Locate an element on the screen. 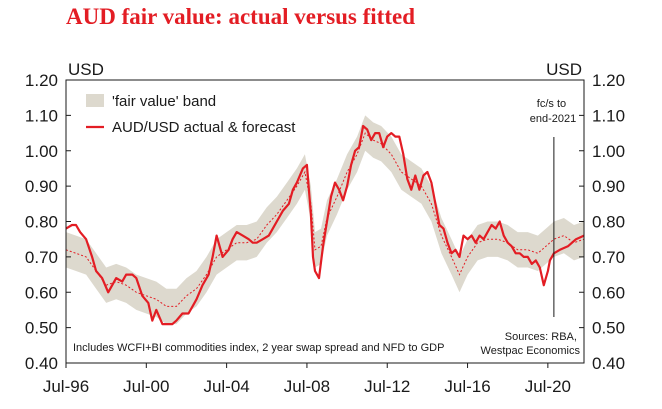 The height and width of the screenshot is (409, 662). y-tick-label-right: 0.40 is located at coordinates (608, 363).